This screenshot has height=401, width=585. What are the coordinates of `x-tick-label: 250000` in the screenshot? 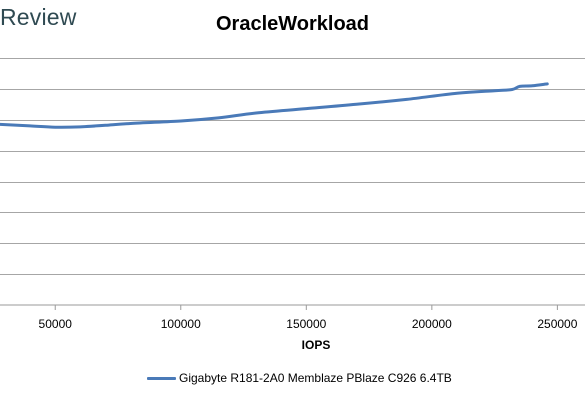 It's located at (557, 324).